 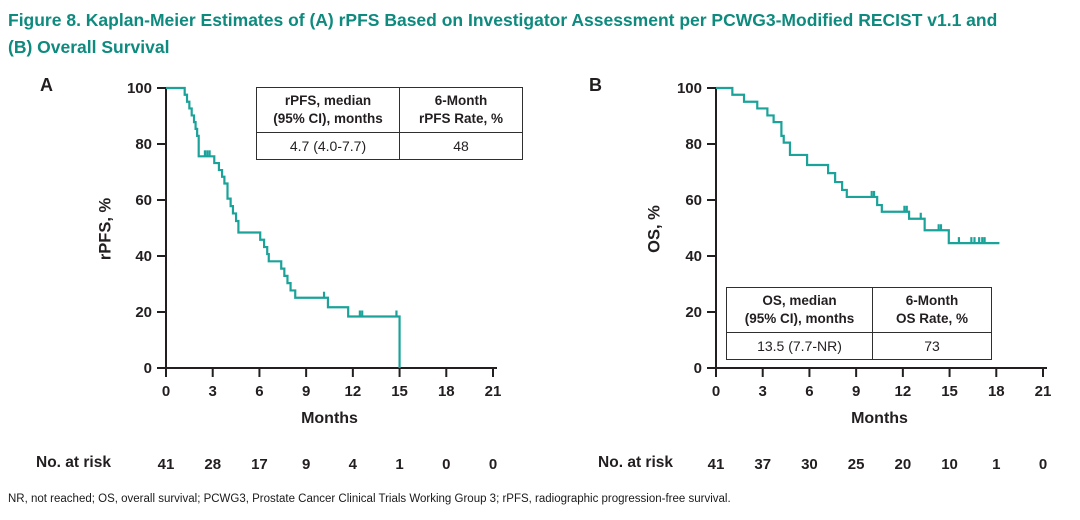 What do you see at coordinates (212, 464) in the screenshot?
I see `at-risk-count: 28` at bounding box center [212, 464].